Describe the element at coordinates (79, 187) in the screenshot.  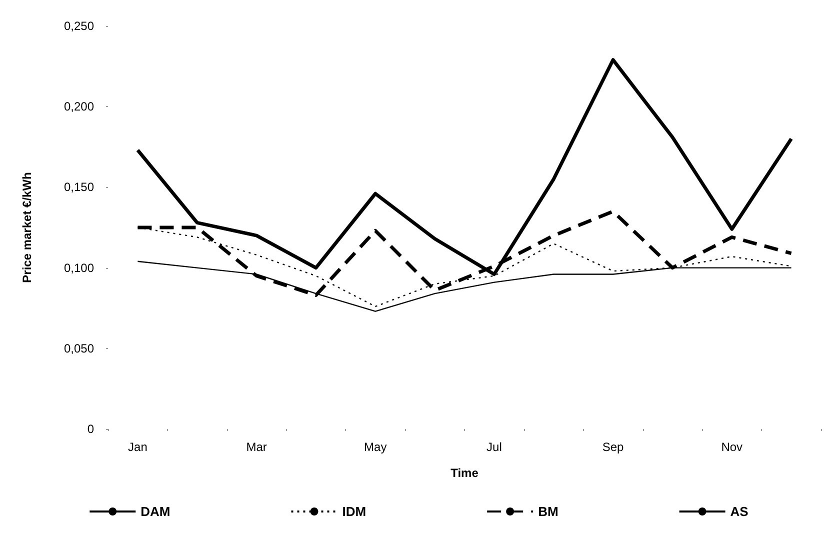
I see `y-tick-label: 0,150` at that location.